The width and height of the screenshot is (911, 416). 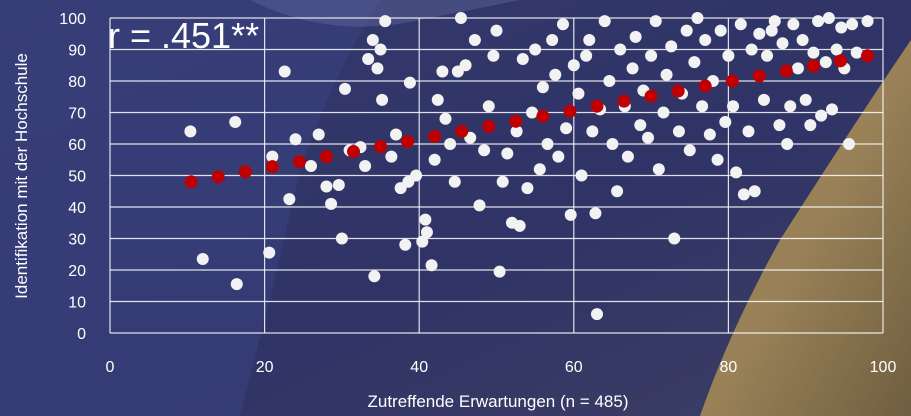 What do you see at coordinates (77, 271) in the screenshot?
I see `y-tick-label: 20` at bounding box center [77, 271].